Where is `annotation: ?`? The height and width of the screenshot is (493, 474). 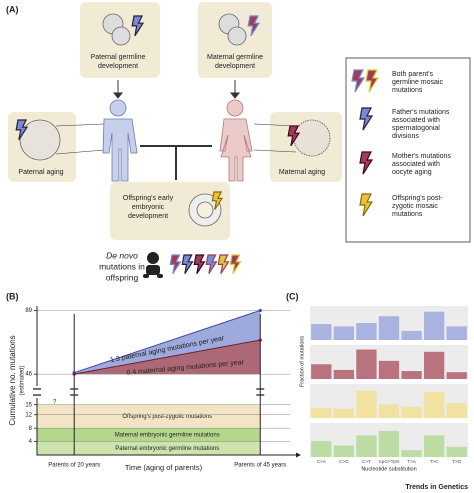 annotation: ? is located at coordinates (55, 403).